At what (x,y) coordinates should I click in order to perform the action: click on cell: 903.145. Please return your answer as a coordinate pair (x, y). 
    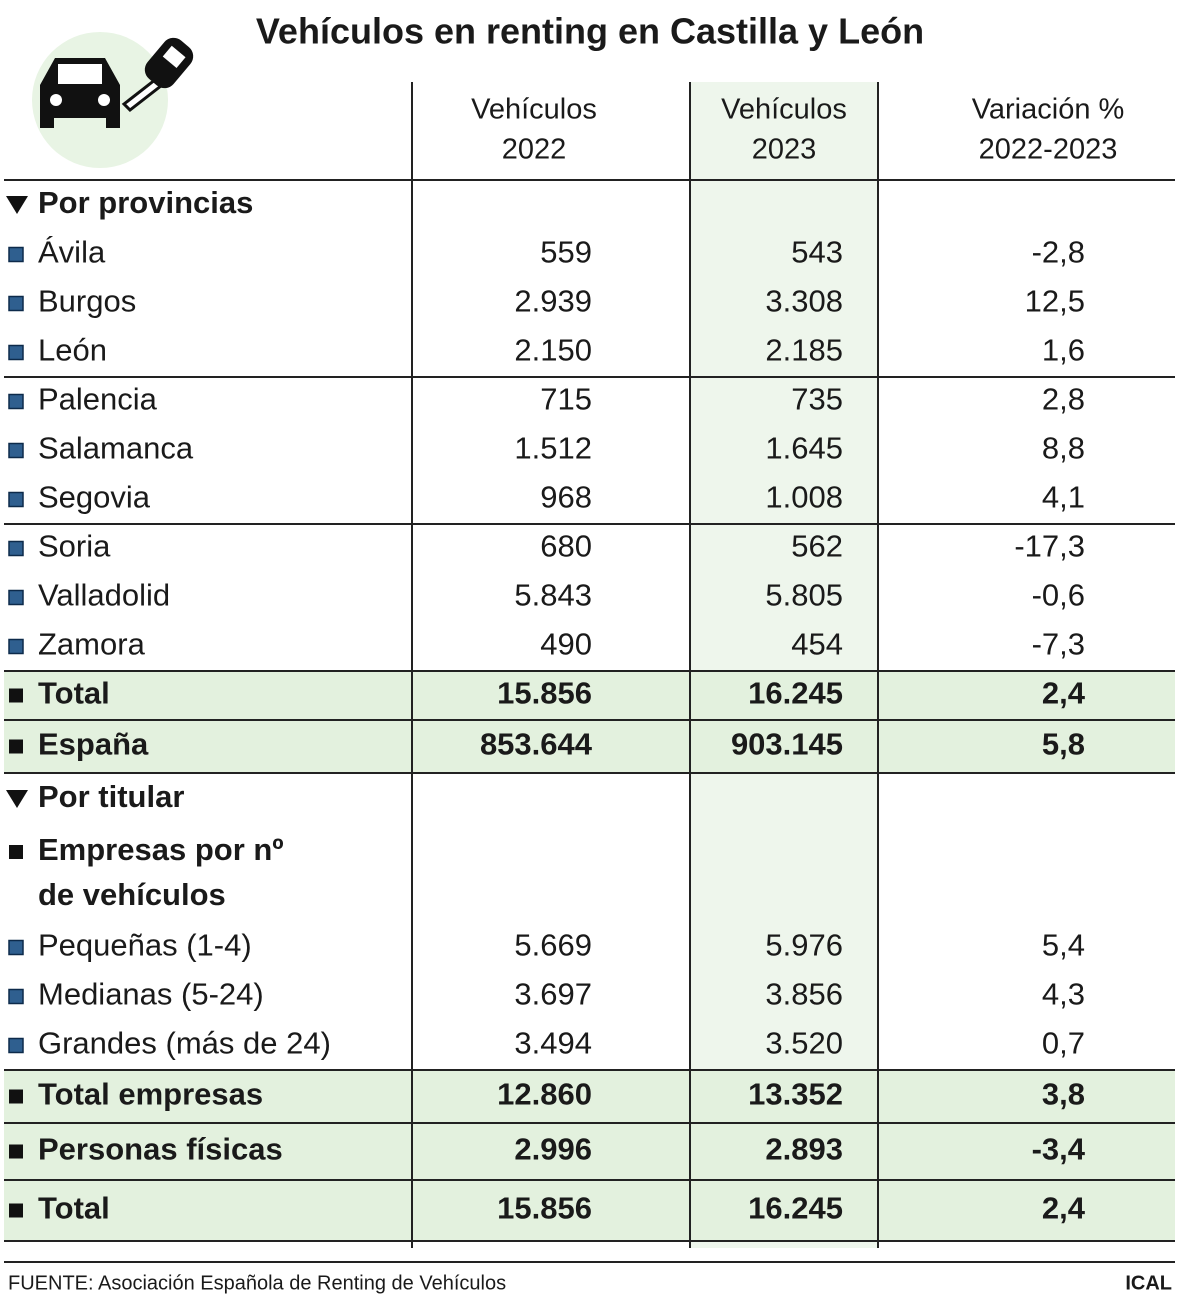
    Looking at the image, I should click on (787, 744).